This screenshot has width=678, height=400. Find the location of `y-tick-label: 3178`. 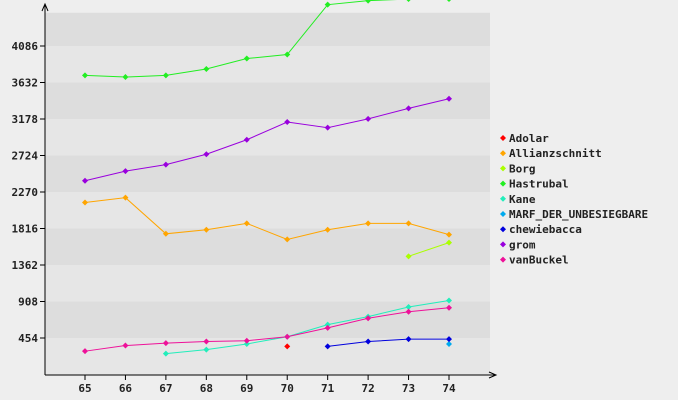

y-tick-label: 3178 is located at coordinates (25, 119).